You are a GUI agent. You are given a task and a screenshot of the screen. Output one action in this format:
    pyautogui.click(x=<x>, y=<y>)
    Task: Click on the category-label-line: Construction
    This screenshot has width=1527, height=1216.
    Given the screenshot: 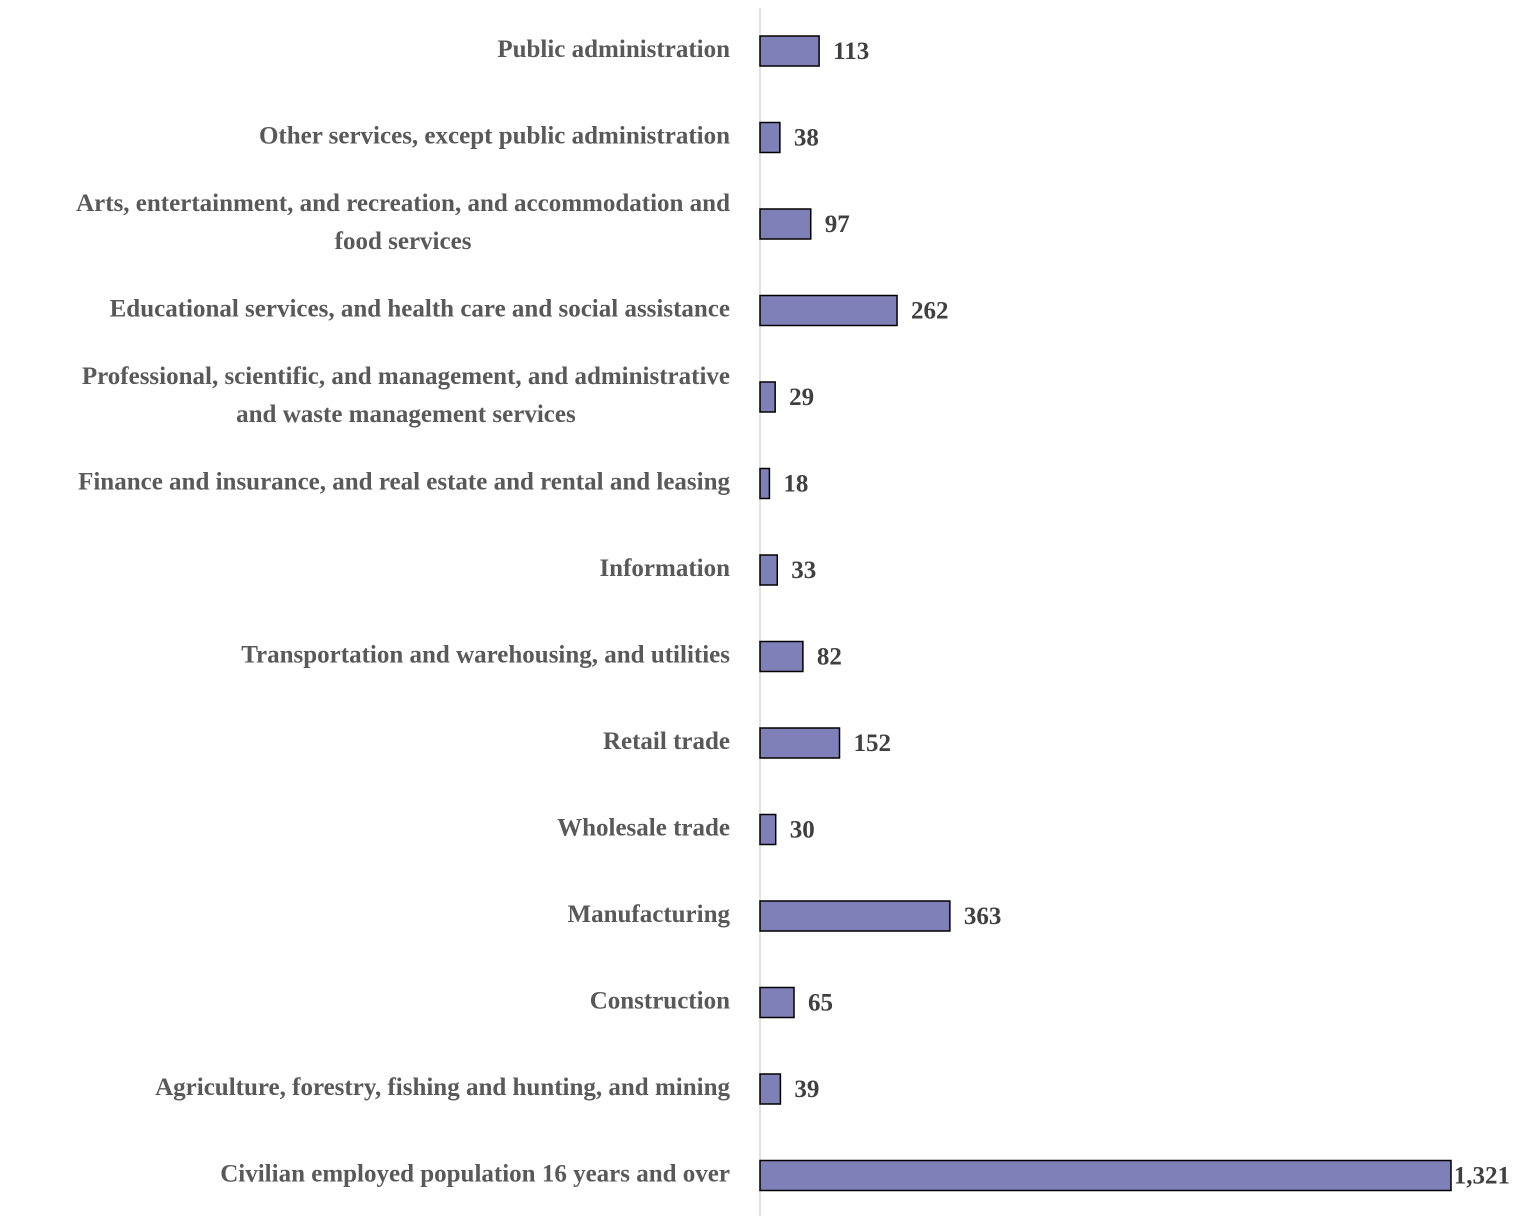 What is the action you would take?
    pyautogui.click(x=660, y=1001)
    